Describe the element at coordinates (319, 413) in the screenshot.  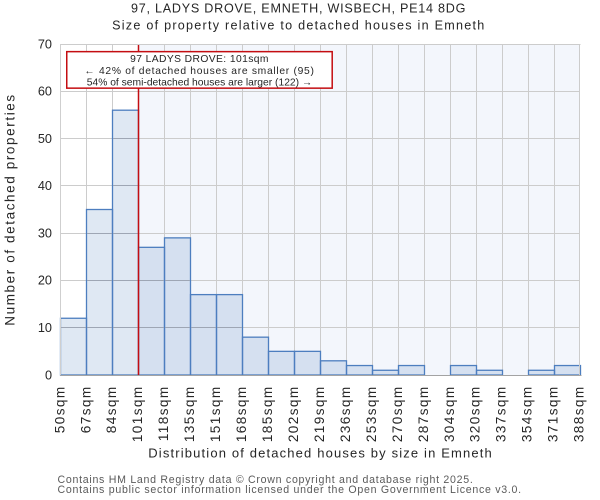
I see `svg-text: 219sqm` at that location.